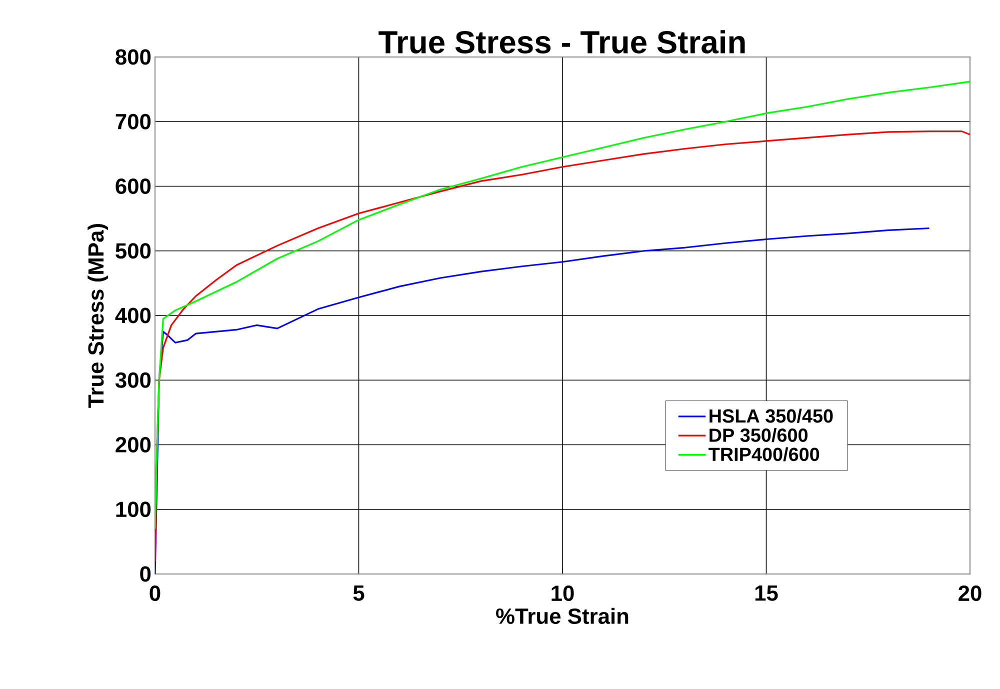 This screenshot has height=689, width=1000. Describe the element at coordinates (766, 593) in the screenshot. I see `x-tick-label: 15` at that location.